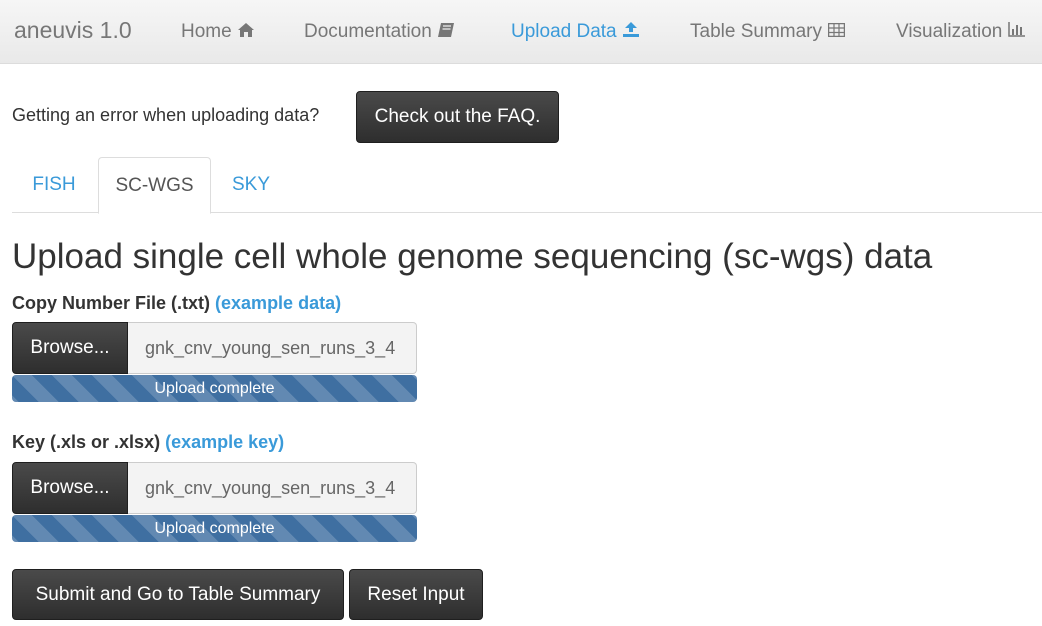 The height and width of the screenshot is (626, 1042). I want to click on key-file-name: gnk_cnv_young_sen_runs_3_4, so click(272, 488).